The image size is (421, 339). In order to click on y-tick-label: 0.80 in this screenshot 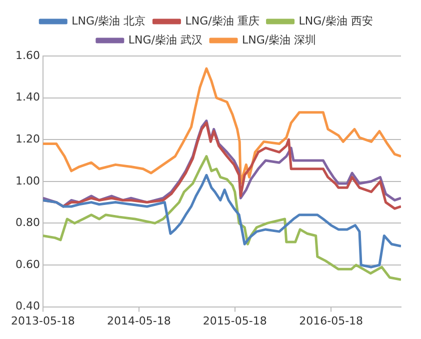, I will do `click(27, 223)`.